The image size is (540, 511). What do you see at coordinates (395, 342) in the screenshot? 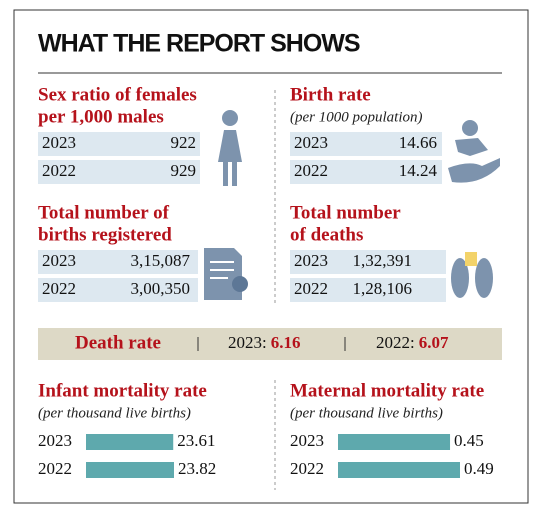
I see `year: 2022:` at bounding box center [395, 342].